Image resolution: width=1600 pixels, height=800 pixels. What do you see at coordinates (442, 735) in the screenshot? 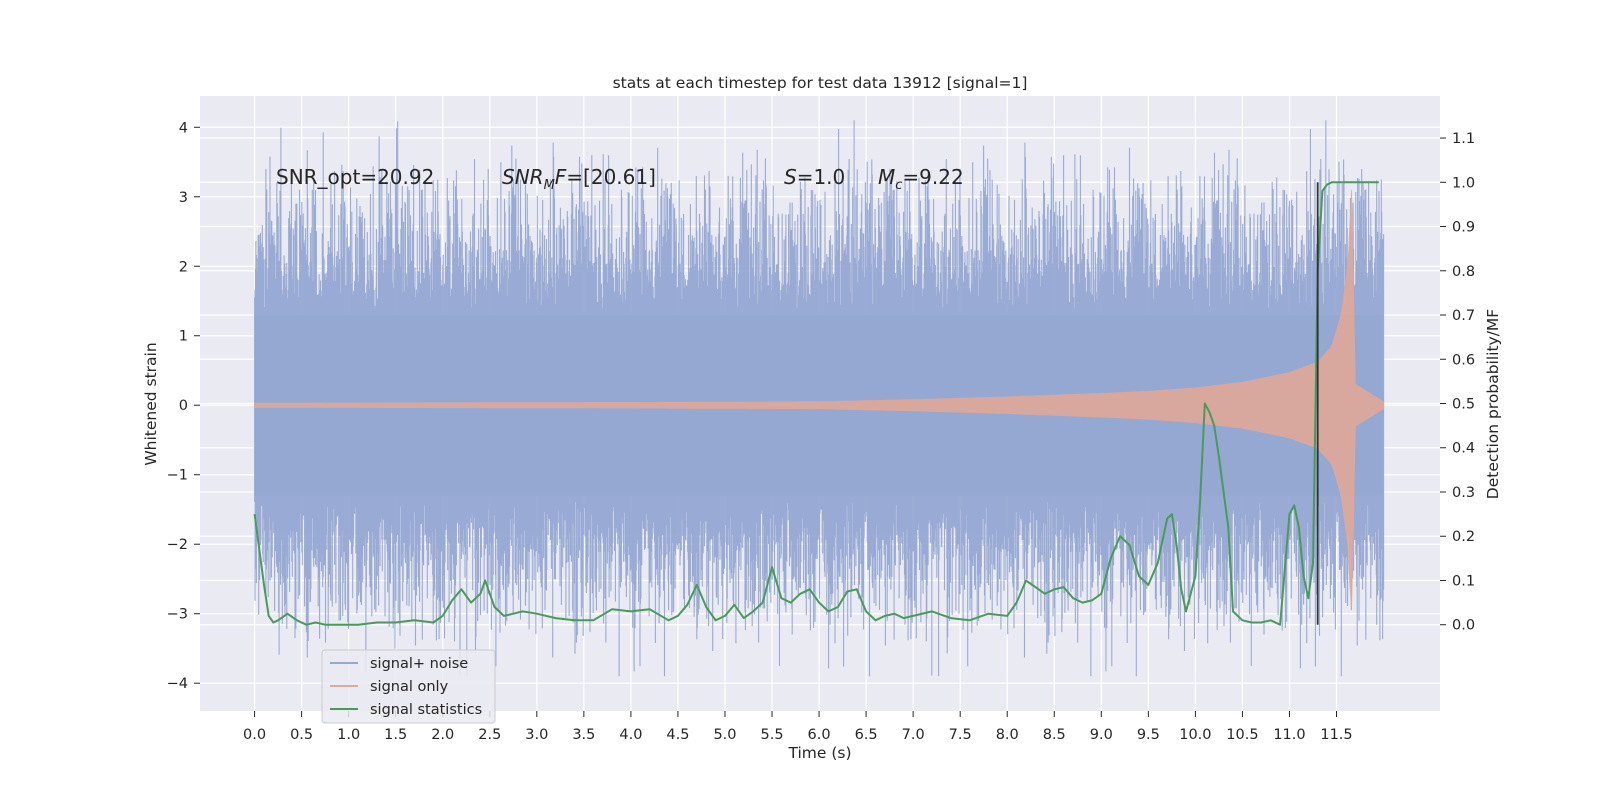
I see `x-tick-label: 2.0` at bounding box center [442, 735].